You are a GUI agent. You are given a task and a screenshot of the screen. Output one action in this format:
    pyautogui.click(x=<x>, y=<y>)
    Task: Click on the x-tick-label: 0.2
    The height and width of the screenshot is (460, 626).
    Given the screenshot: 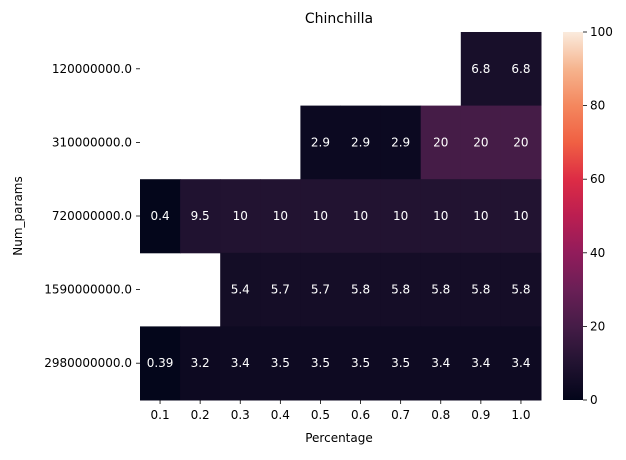 What is the action you would take?
    pyautogui.click(x=200, y=415)
    